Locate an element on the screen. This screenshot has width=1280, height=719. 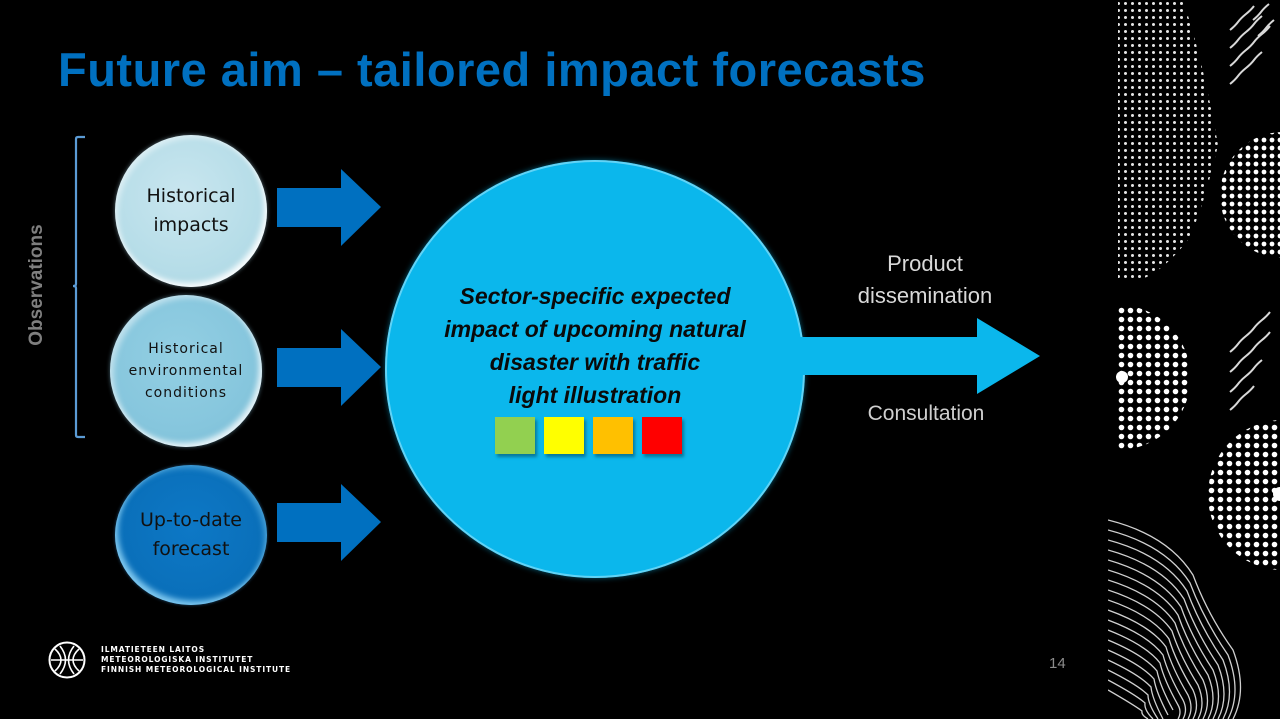
input-circle-historical-impacts: Historical impacts is located at coordinates (191, 211).